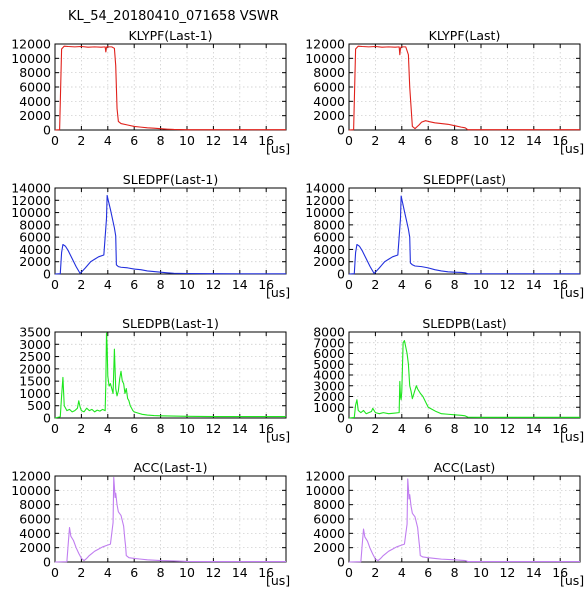  What do you see at coordinates (39, 405) in the screenshot?
I see `y-tick-label: 500` at bounding box center [39, 405].